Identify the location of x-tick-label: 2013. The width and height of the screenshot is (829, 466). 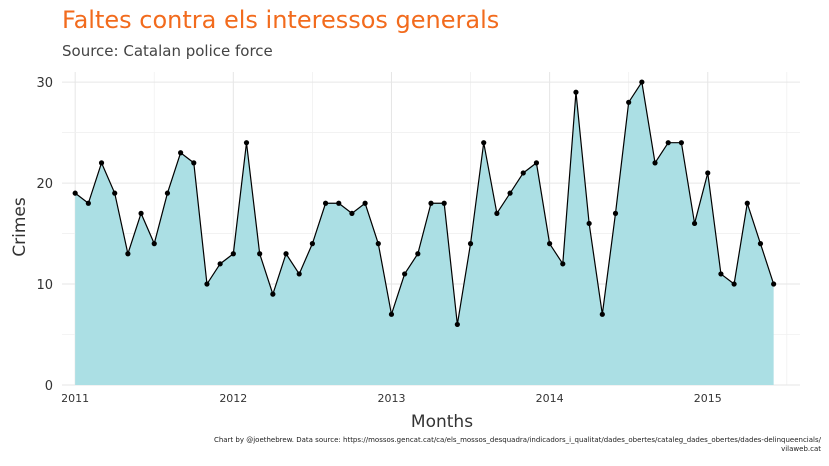
(391, 398).